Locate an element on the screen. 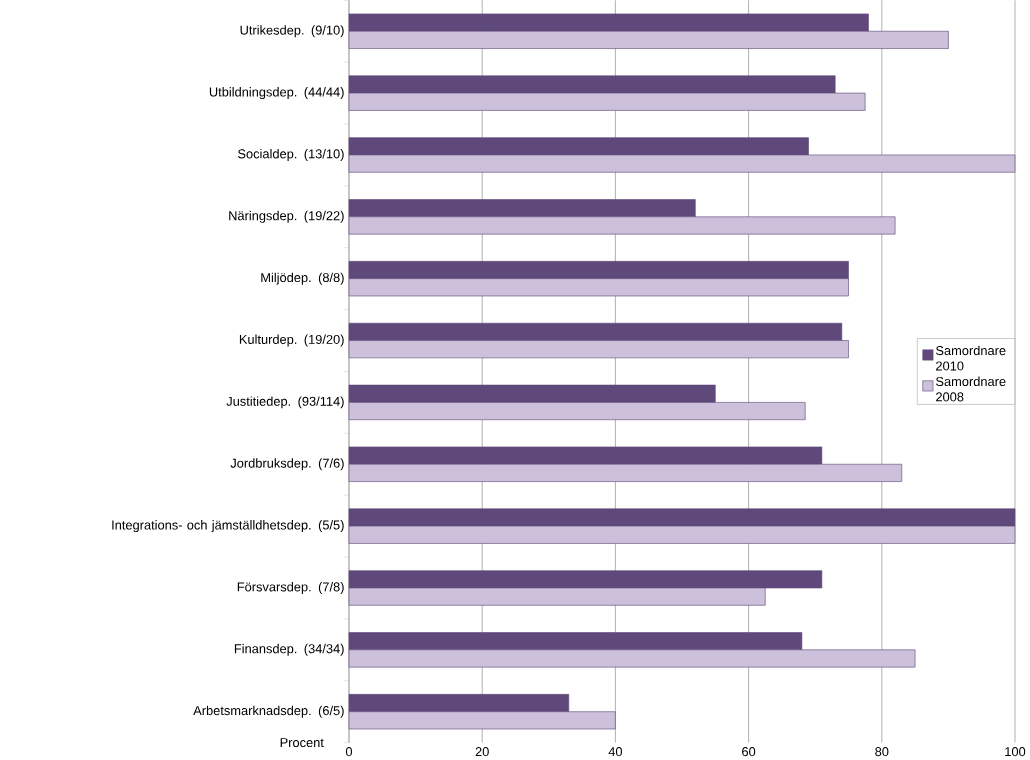 The image size is (1030, 760). y-tick-label: Utbildningsdep. (44/44) is located at coordinates (276, 92).